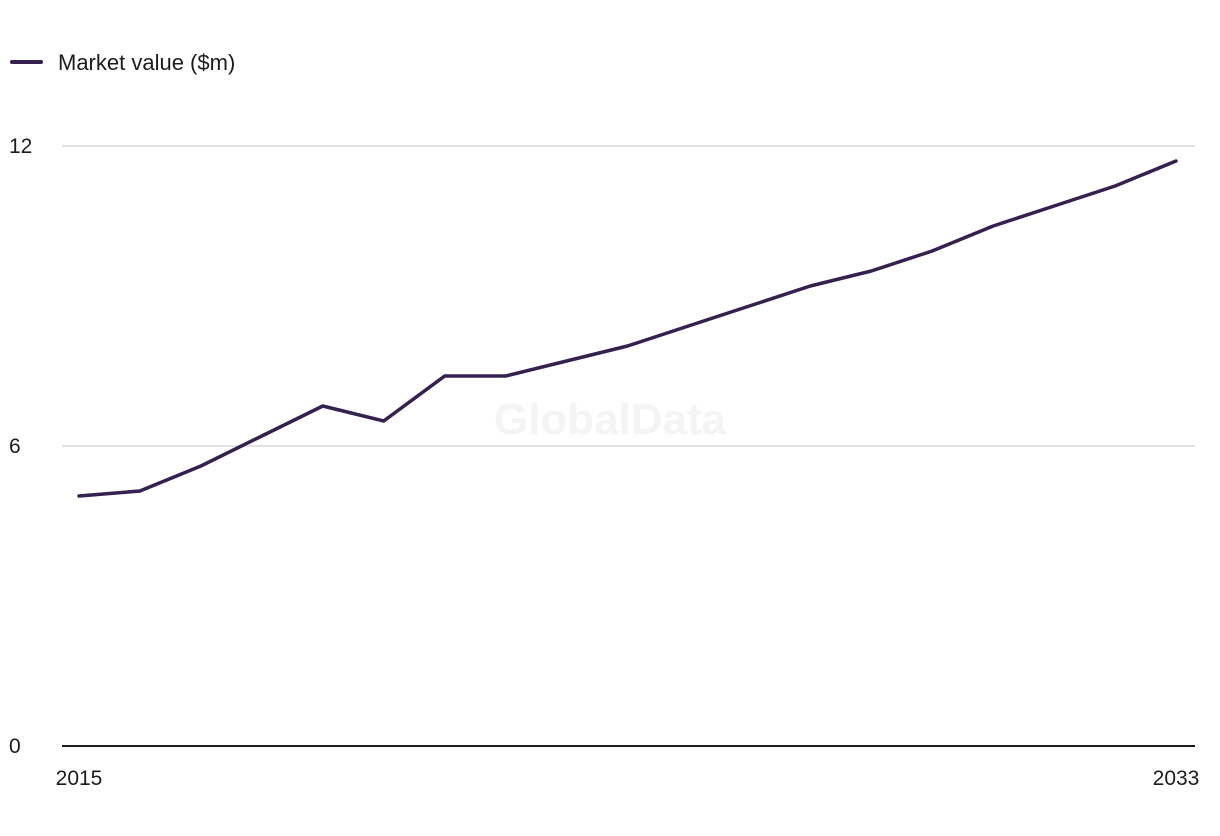 The image size is (1220, 836). Describe the element at coordinates (79, 778) in the screenshot. I see `x-tick-label: 2015` at that location.